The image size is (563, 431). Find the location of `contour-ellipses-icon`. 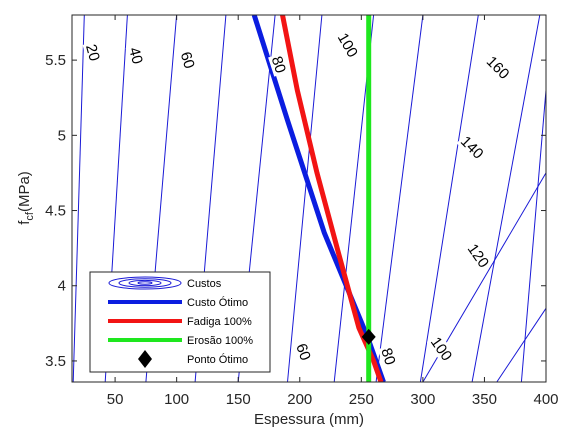

contour-ellipses-icon is located at coordinates (145, 283).